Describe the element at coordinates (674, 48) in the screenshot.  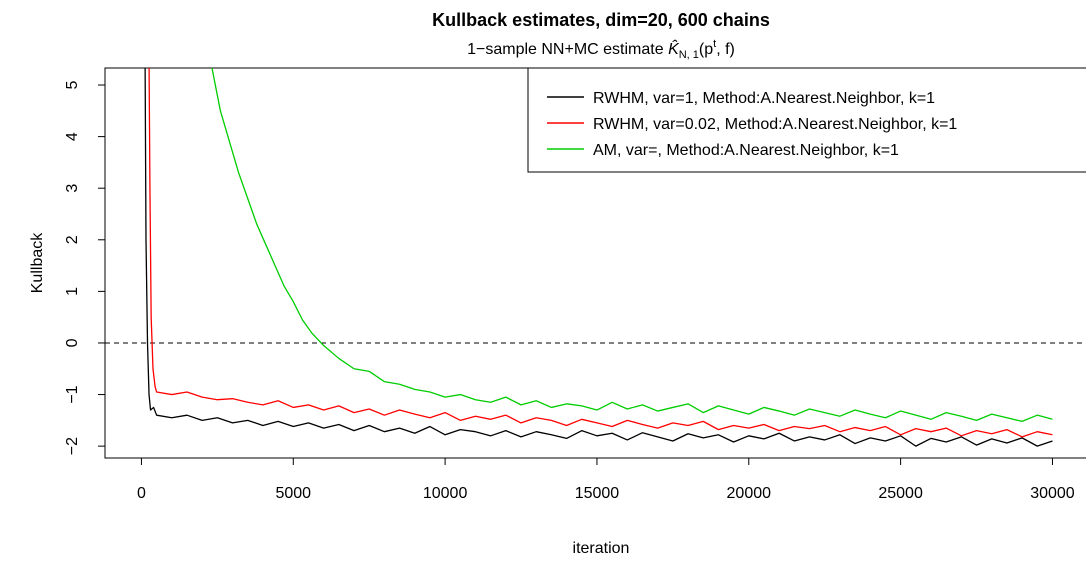
I see `subtitle-symbol: K̂` at that location.